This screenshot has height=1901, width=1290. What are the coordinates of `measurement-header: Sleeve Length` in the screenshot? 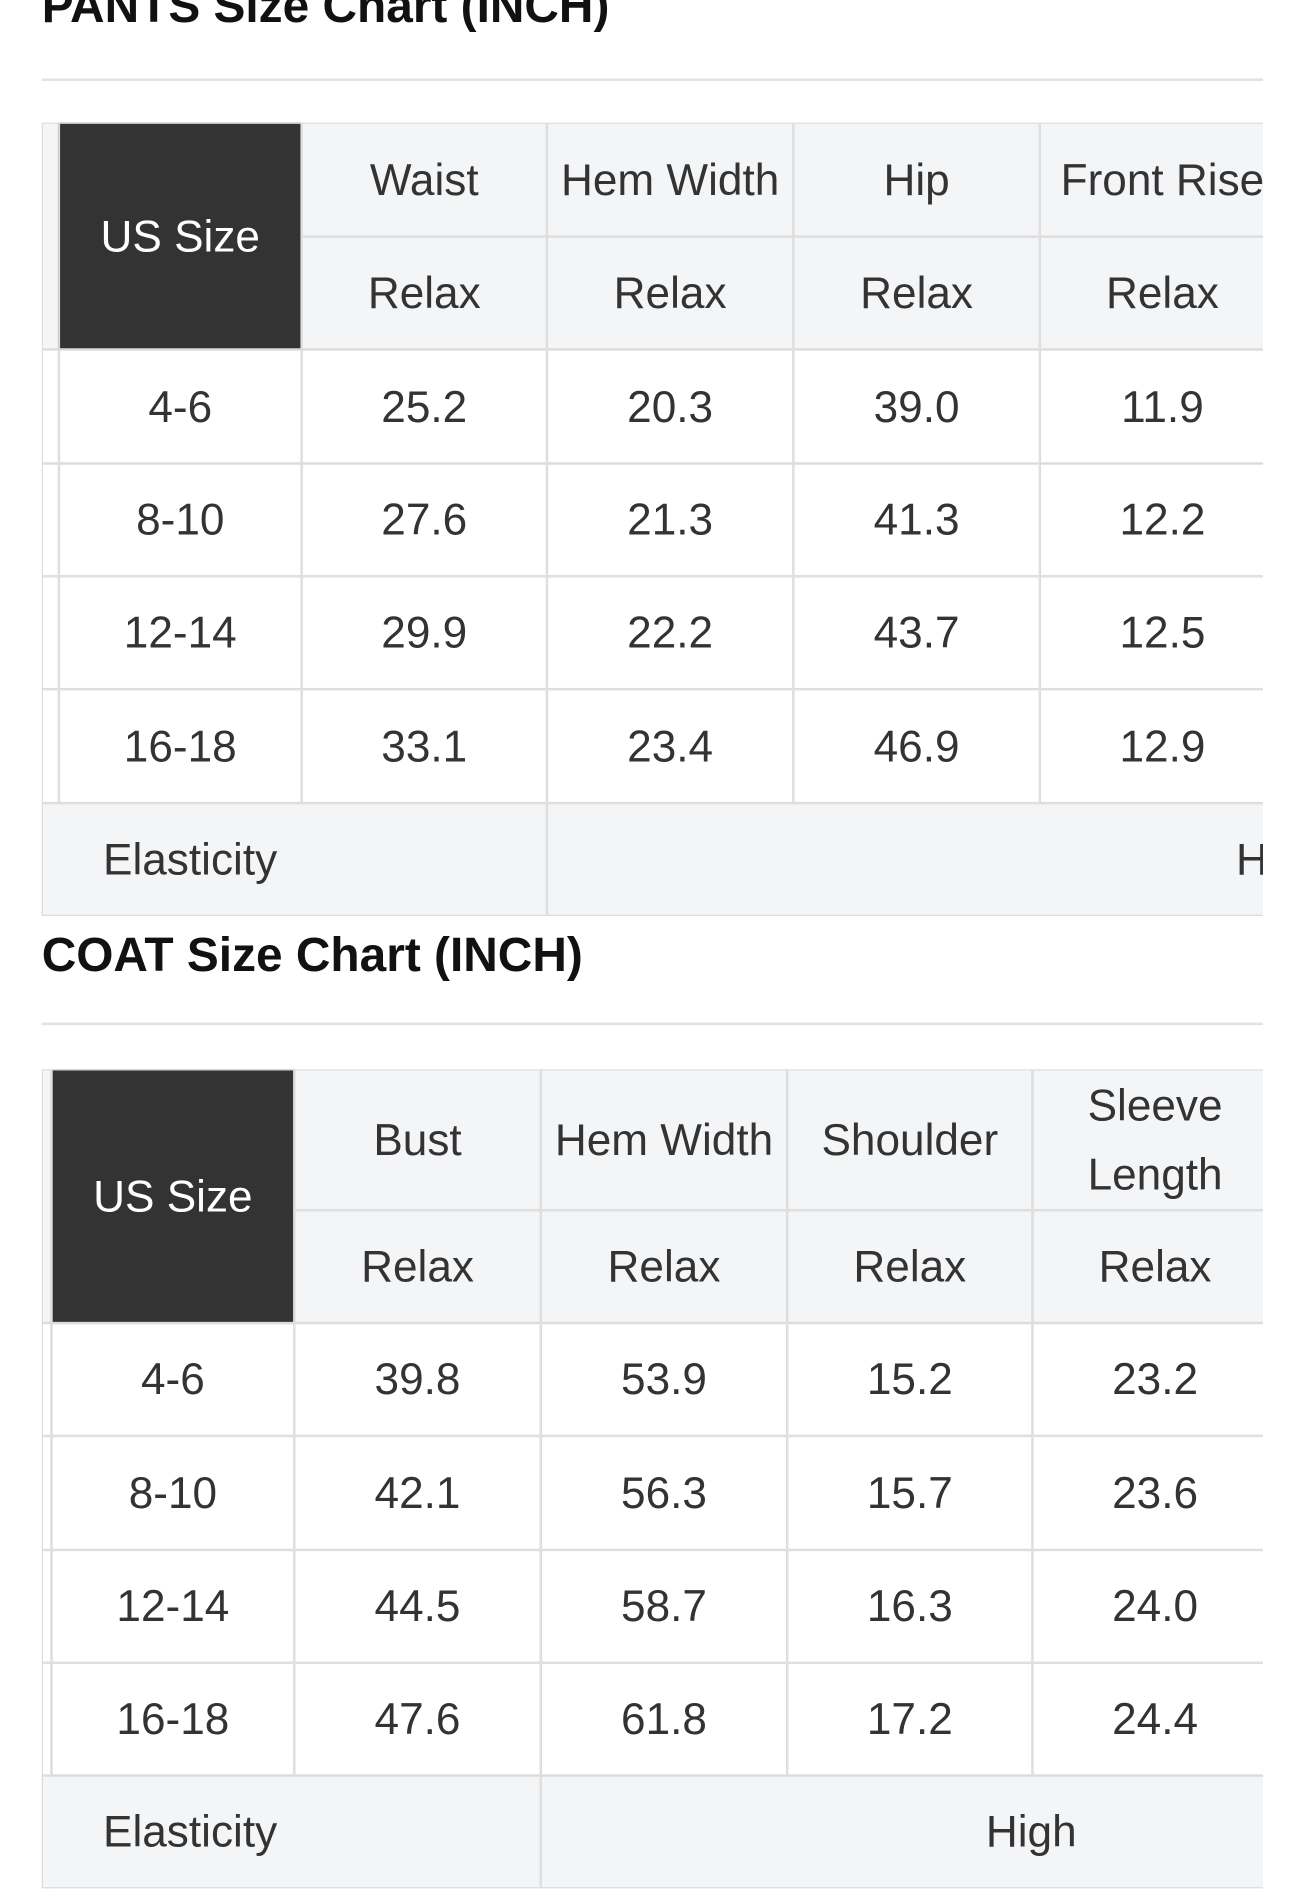 It's located at (1147, 1140).